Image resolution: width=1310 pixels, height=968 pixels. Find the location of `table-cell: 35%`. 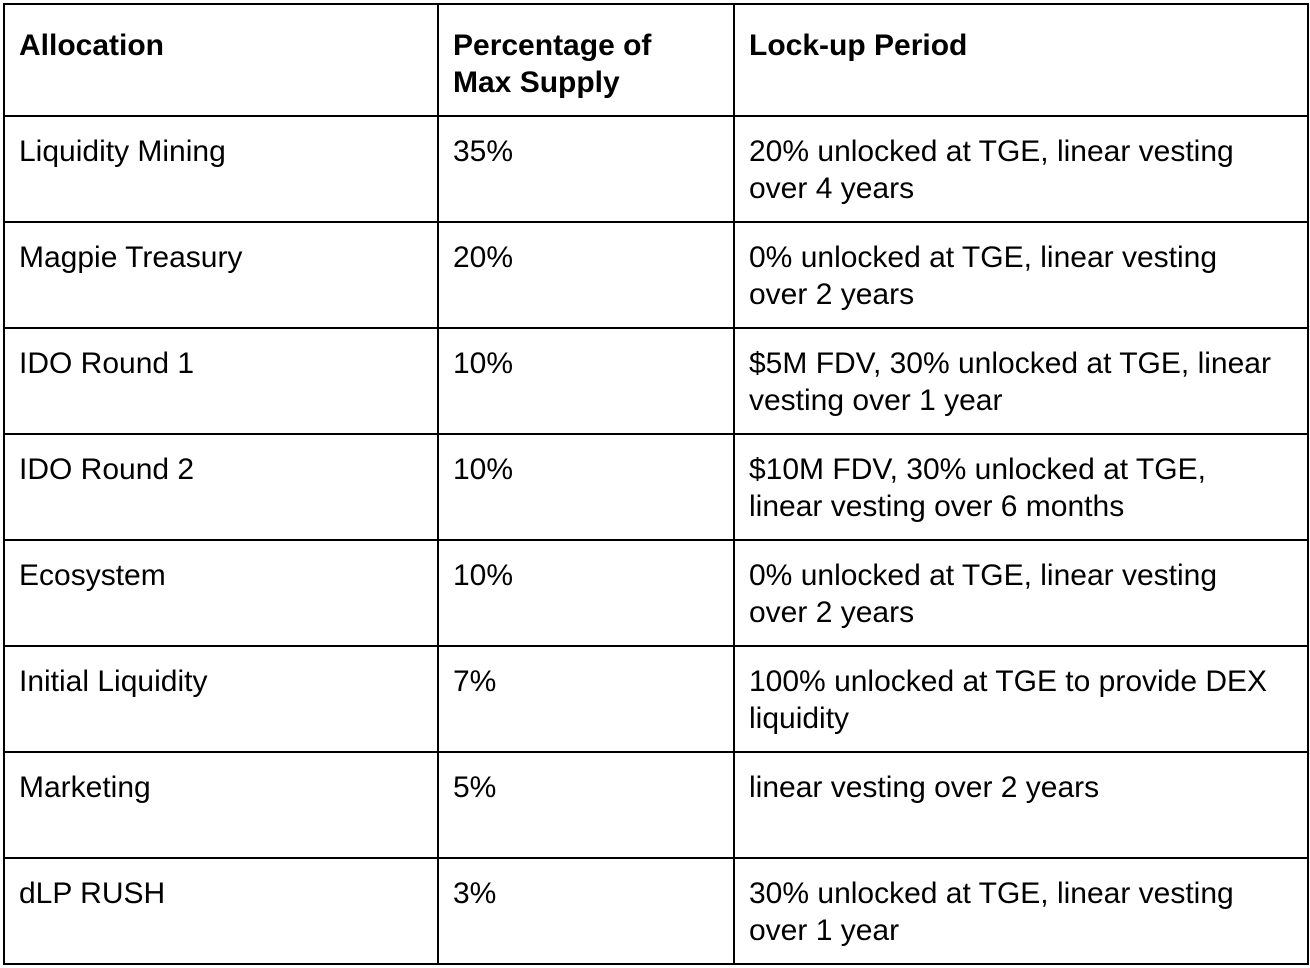

table-cell: 35% is located at coordinates (586, 169).